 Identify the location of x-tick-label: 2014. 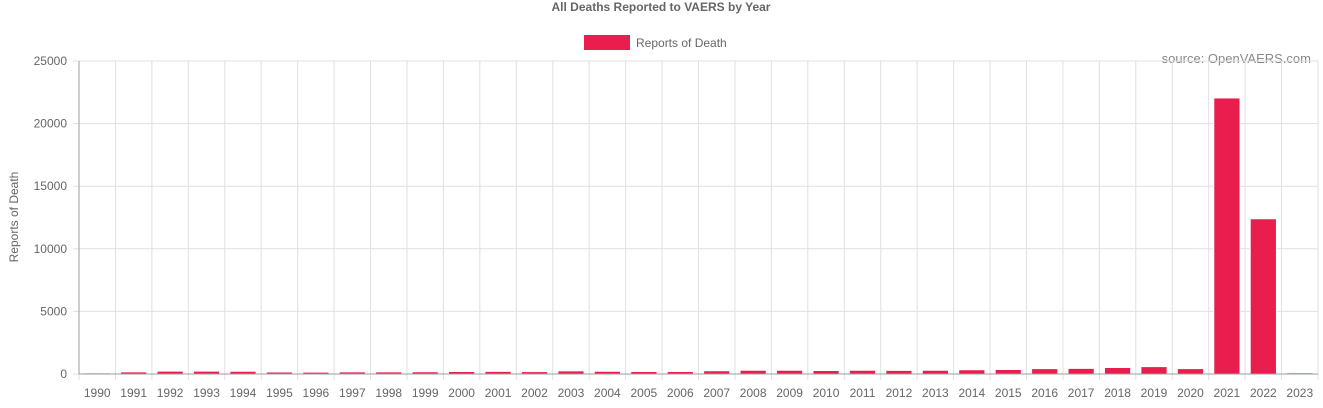
(971, 393).